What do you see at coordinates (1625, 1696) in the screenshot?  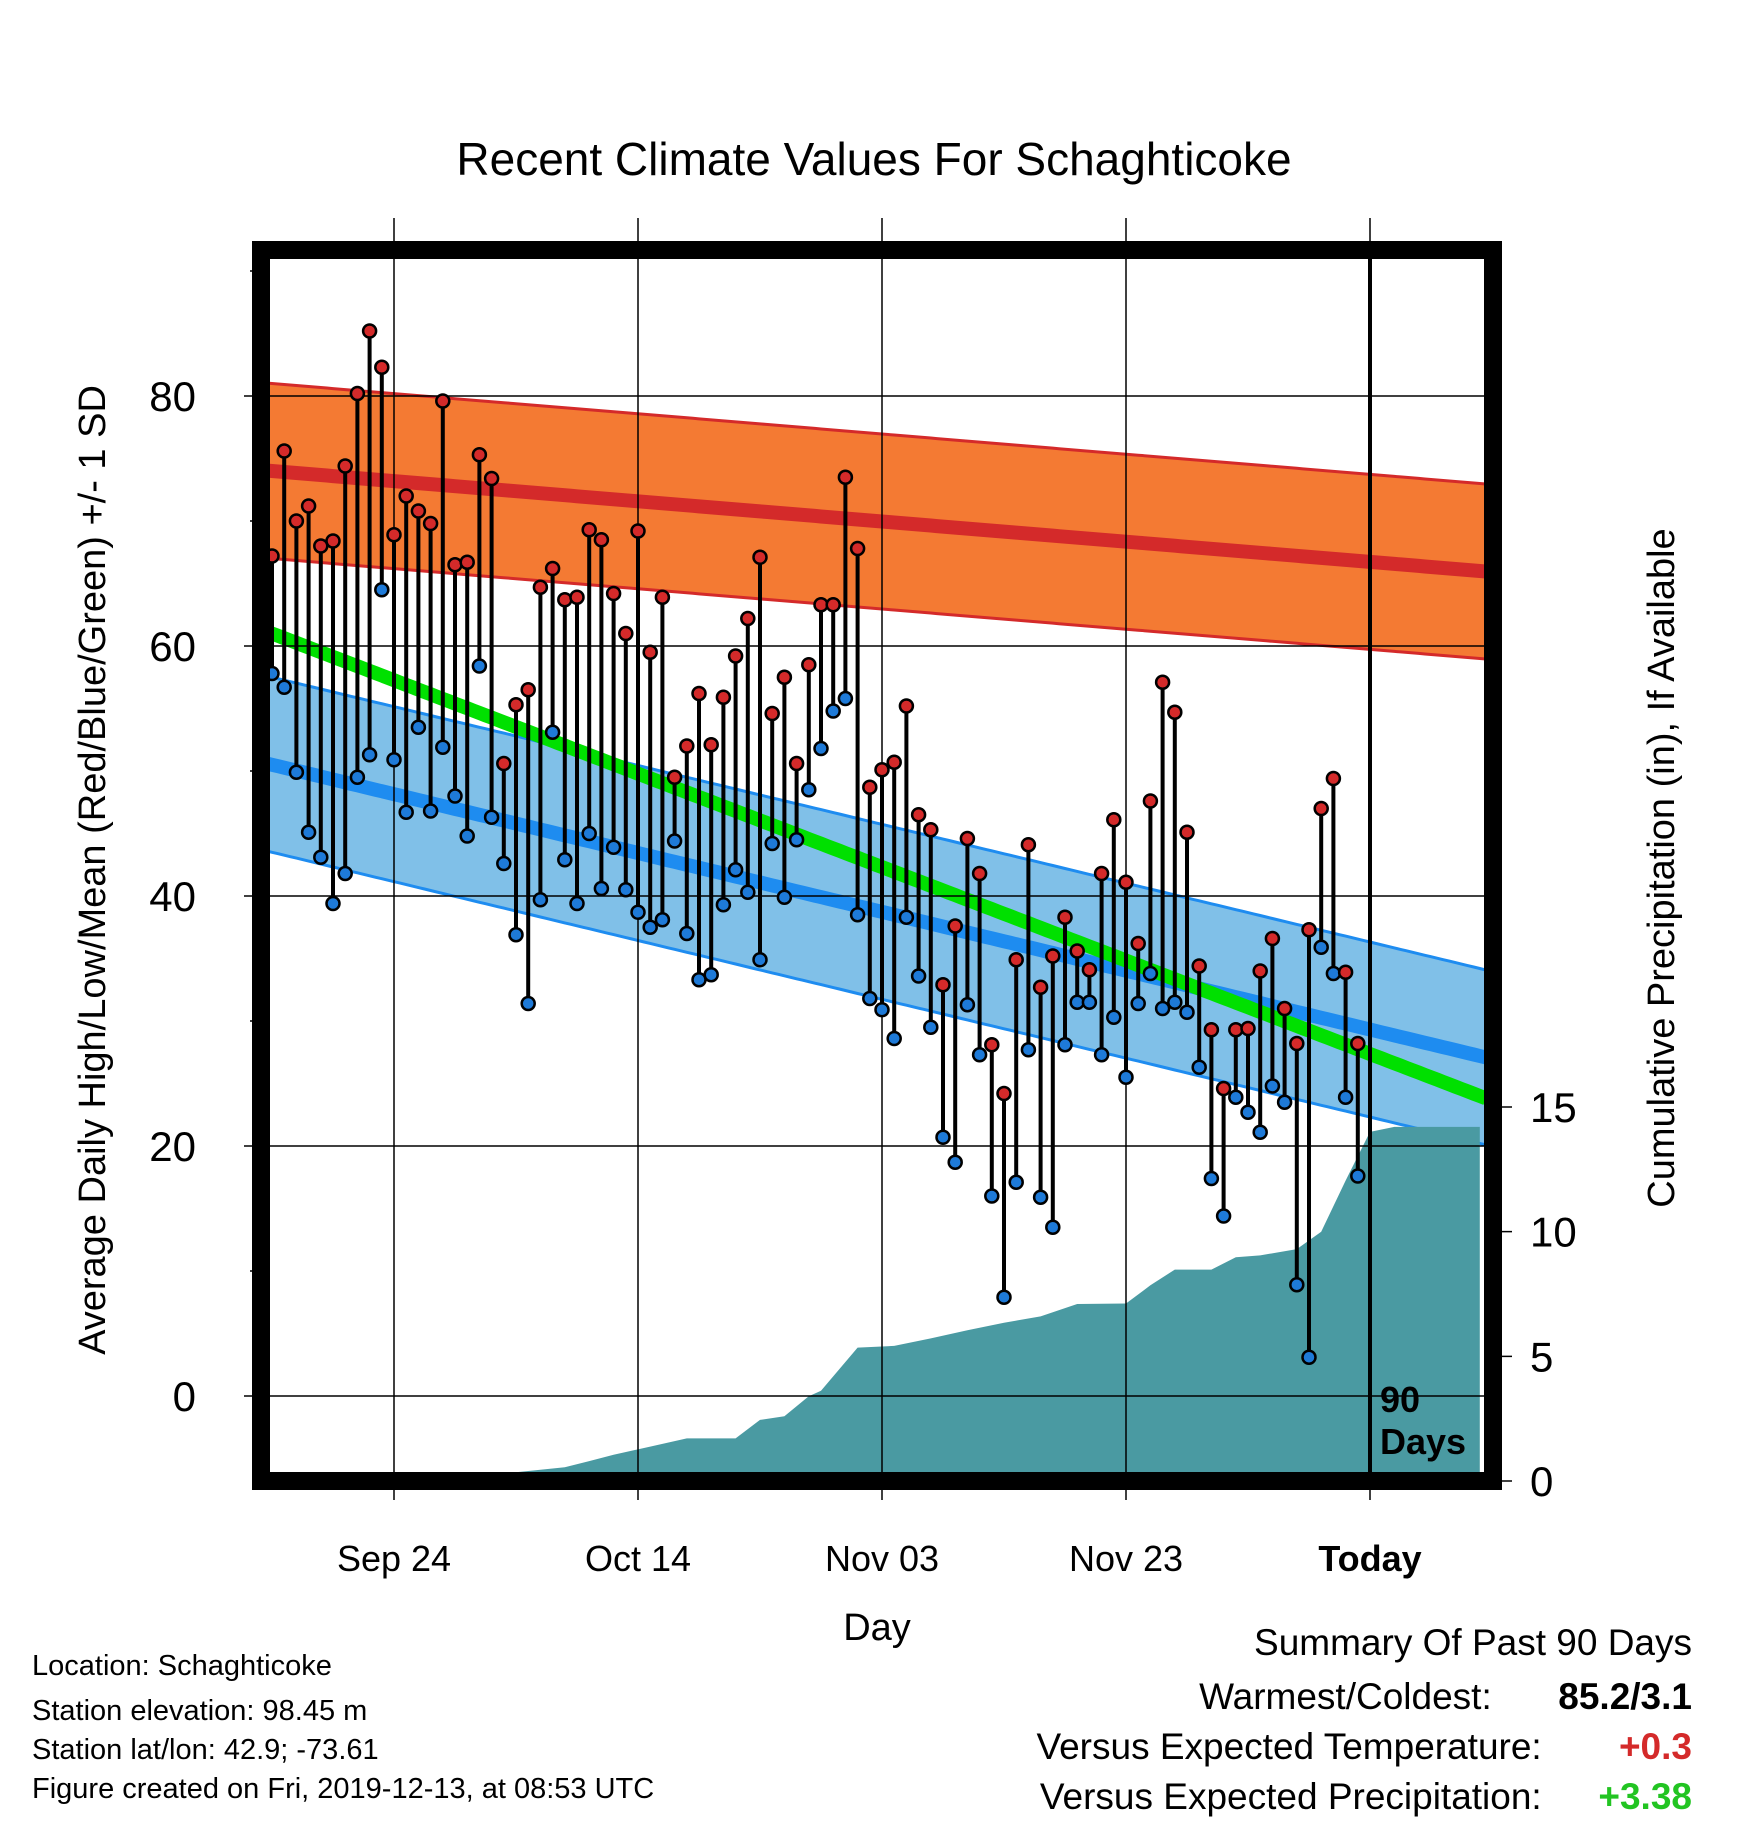 I see `warm-cold-value: 85.2/3.1` at bounding box center [1625, 1696].